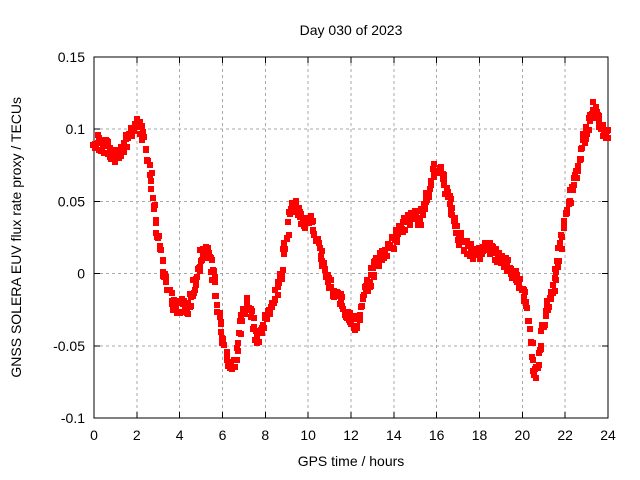 This screenshot has height=480, width=640. Describe the element at coordinates (565, 435) in the screenshot. I see `x-tick-label: 22` at that location.